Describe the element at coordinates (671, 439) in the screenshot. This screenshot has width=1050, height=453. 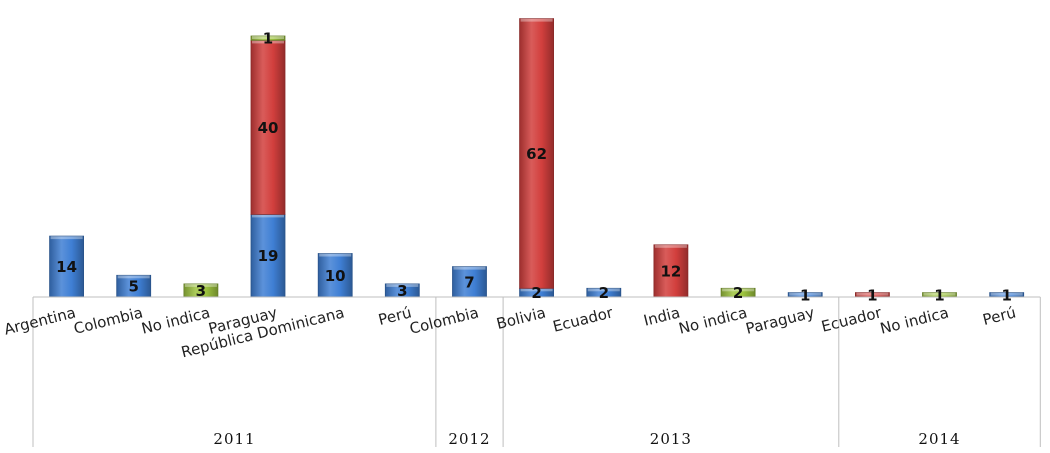
I see `year-group-label: 2013` at that location.